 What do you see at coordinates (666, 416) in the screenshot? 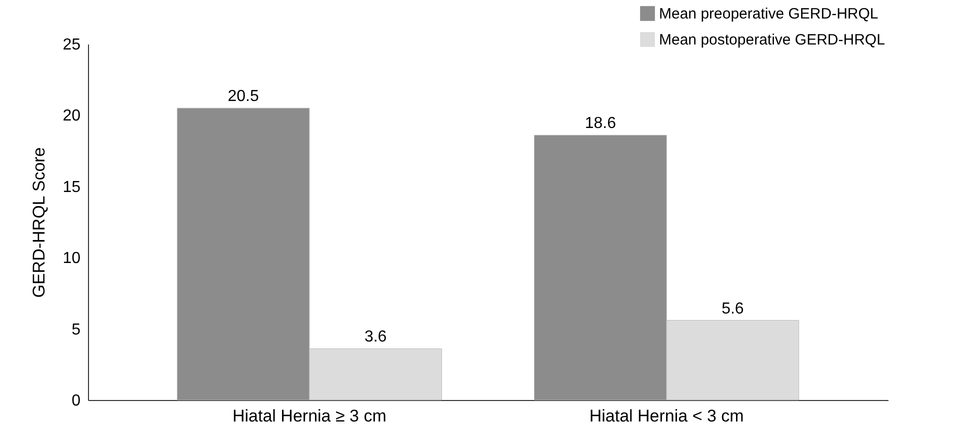
I see `x-tick-label: Hiatal Hernia < 3 cm` at bounding box center [666, 416].